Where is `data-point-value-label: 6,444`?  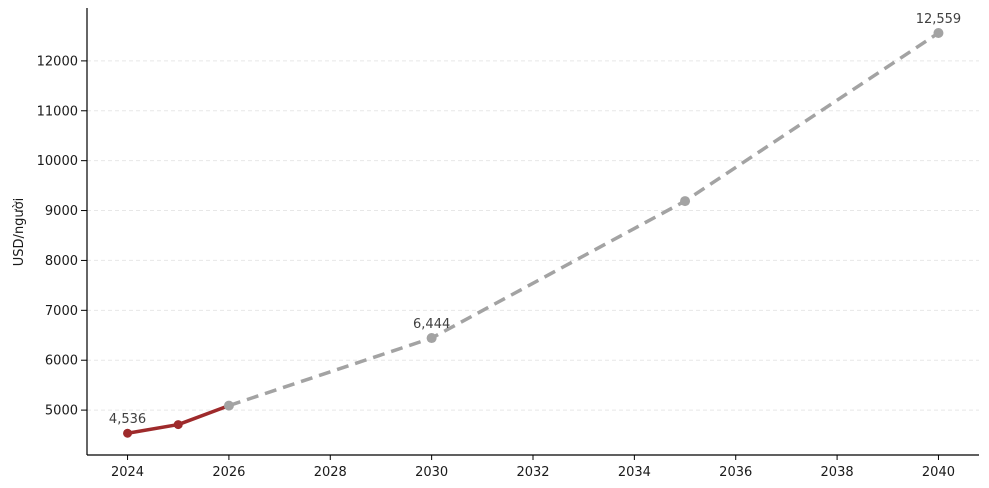 data-point-value-label: 6,444 is located at coordinates (431, 324).